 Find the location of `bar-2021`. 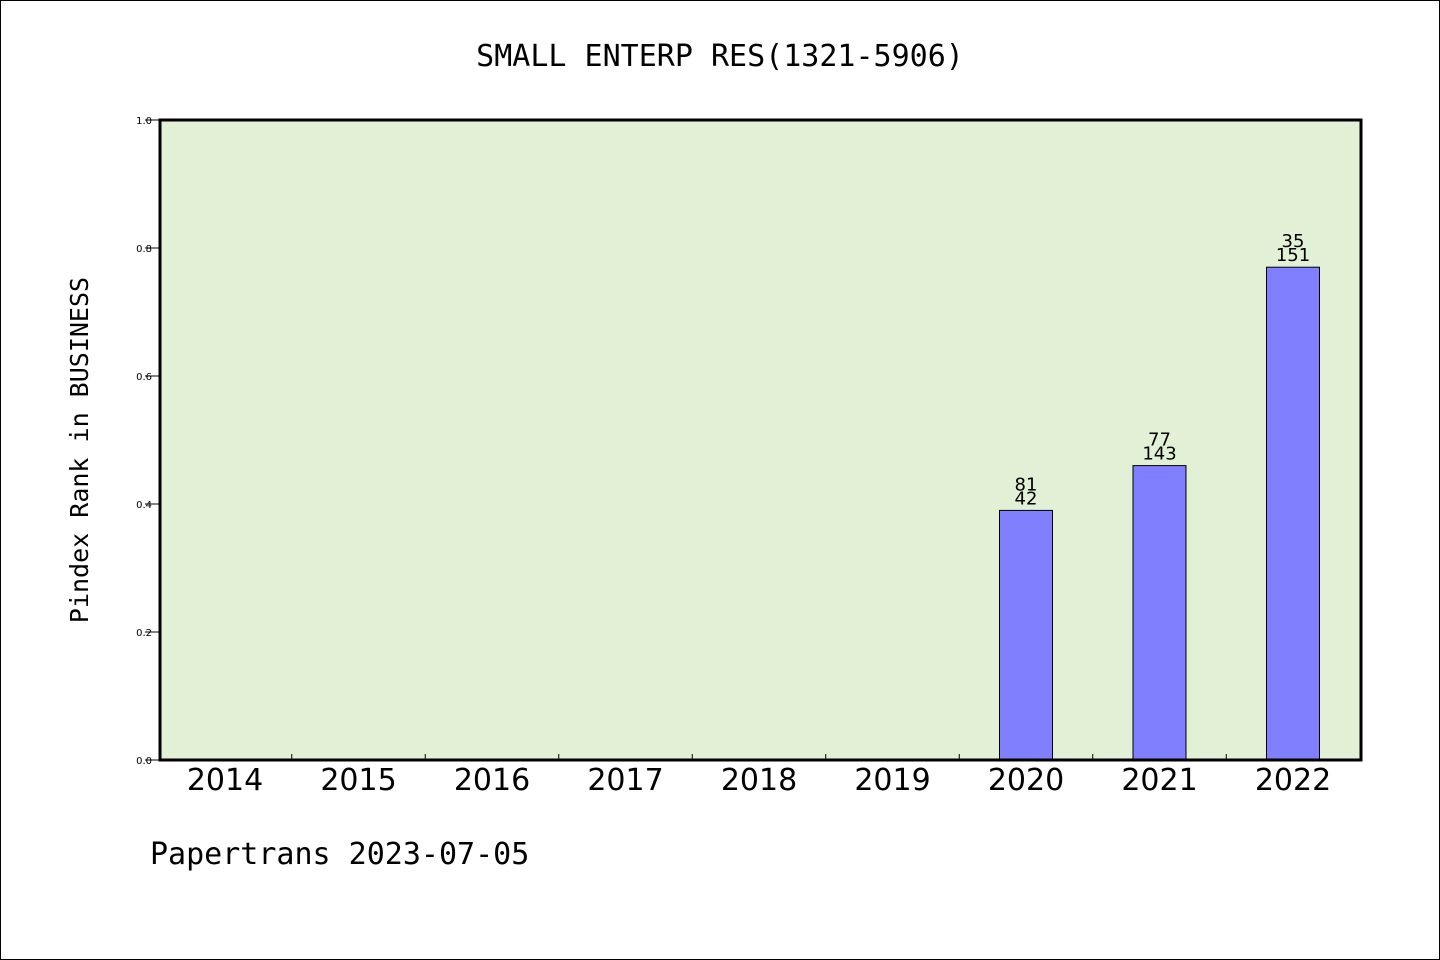

bar-2021 is located at coordinates (1159, 613).